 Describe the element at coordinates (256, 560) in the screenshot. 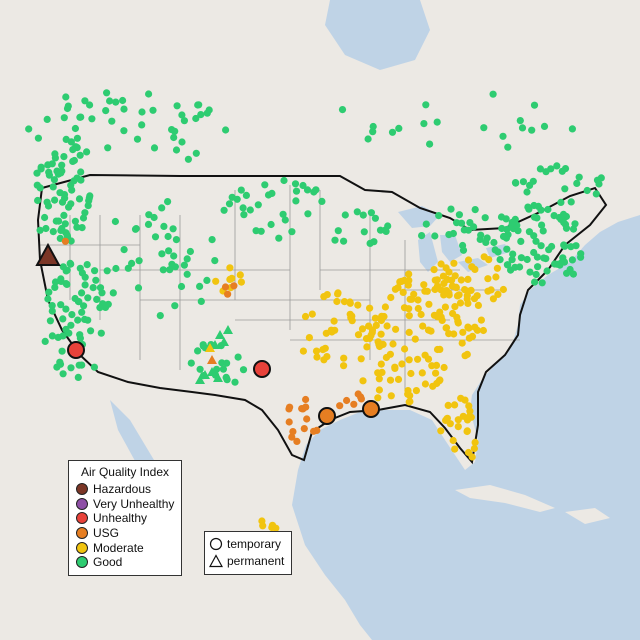

I see `permanent-label: permanent` at that location.